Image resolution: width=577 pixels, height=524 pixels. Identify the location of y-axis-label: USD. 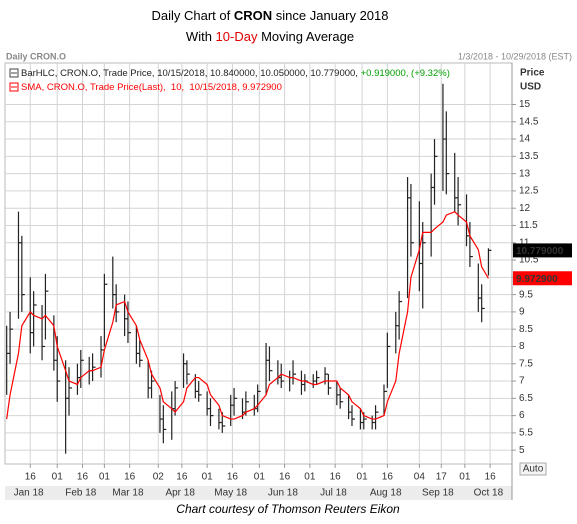
(530, 87).